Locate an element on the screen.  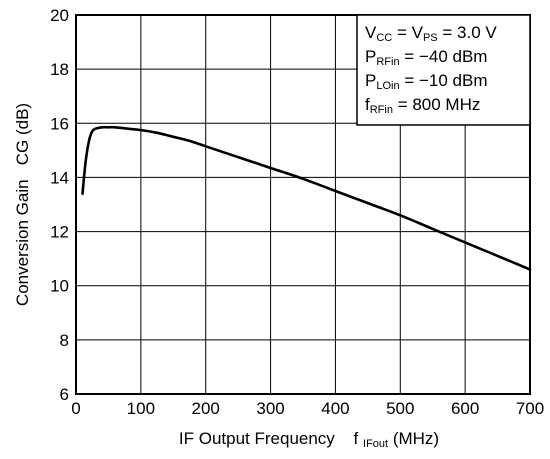
legend-box is located at coordinates (443, 70).